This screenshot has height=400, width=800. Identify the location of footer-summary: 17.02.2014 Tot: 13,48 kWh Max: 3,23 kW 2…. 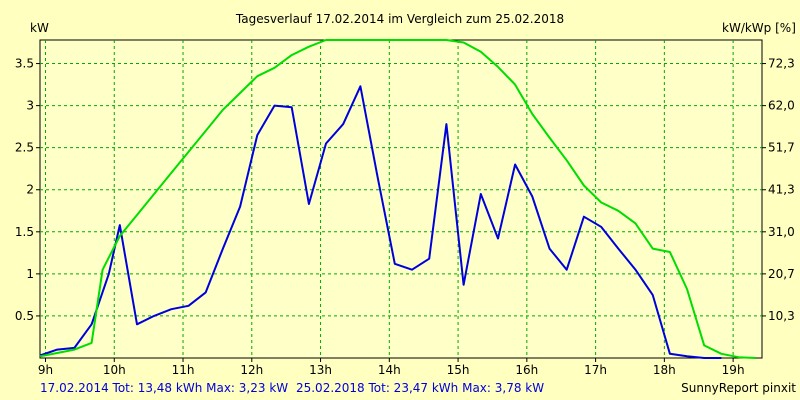
(292, 388).